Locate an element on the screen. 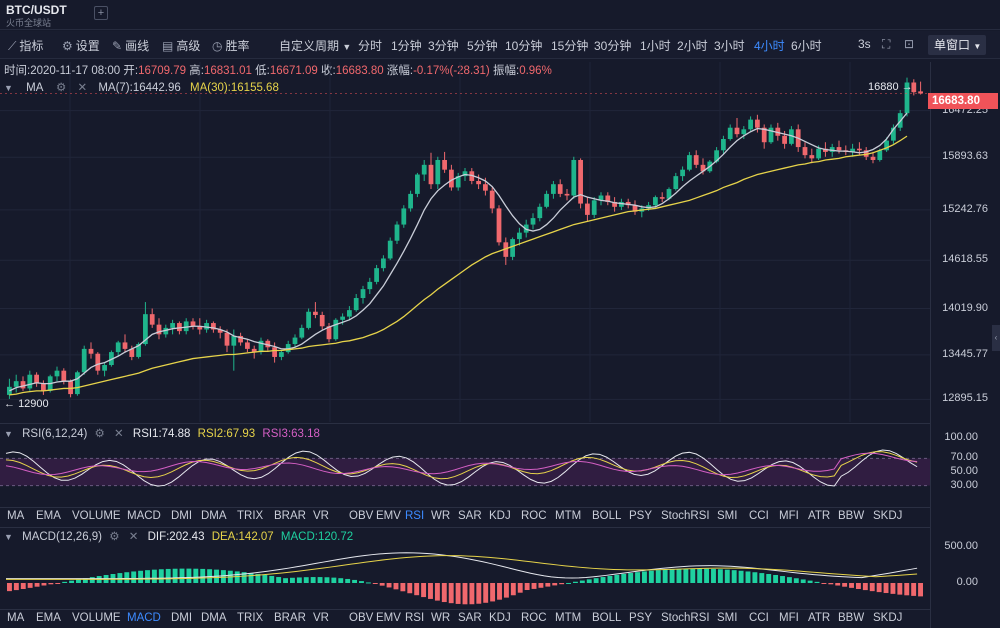 This screenshot has width=1000, height=628. period-3: 5分钟 is located at coordinates (482, 46).